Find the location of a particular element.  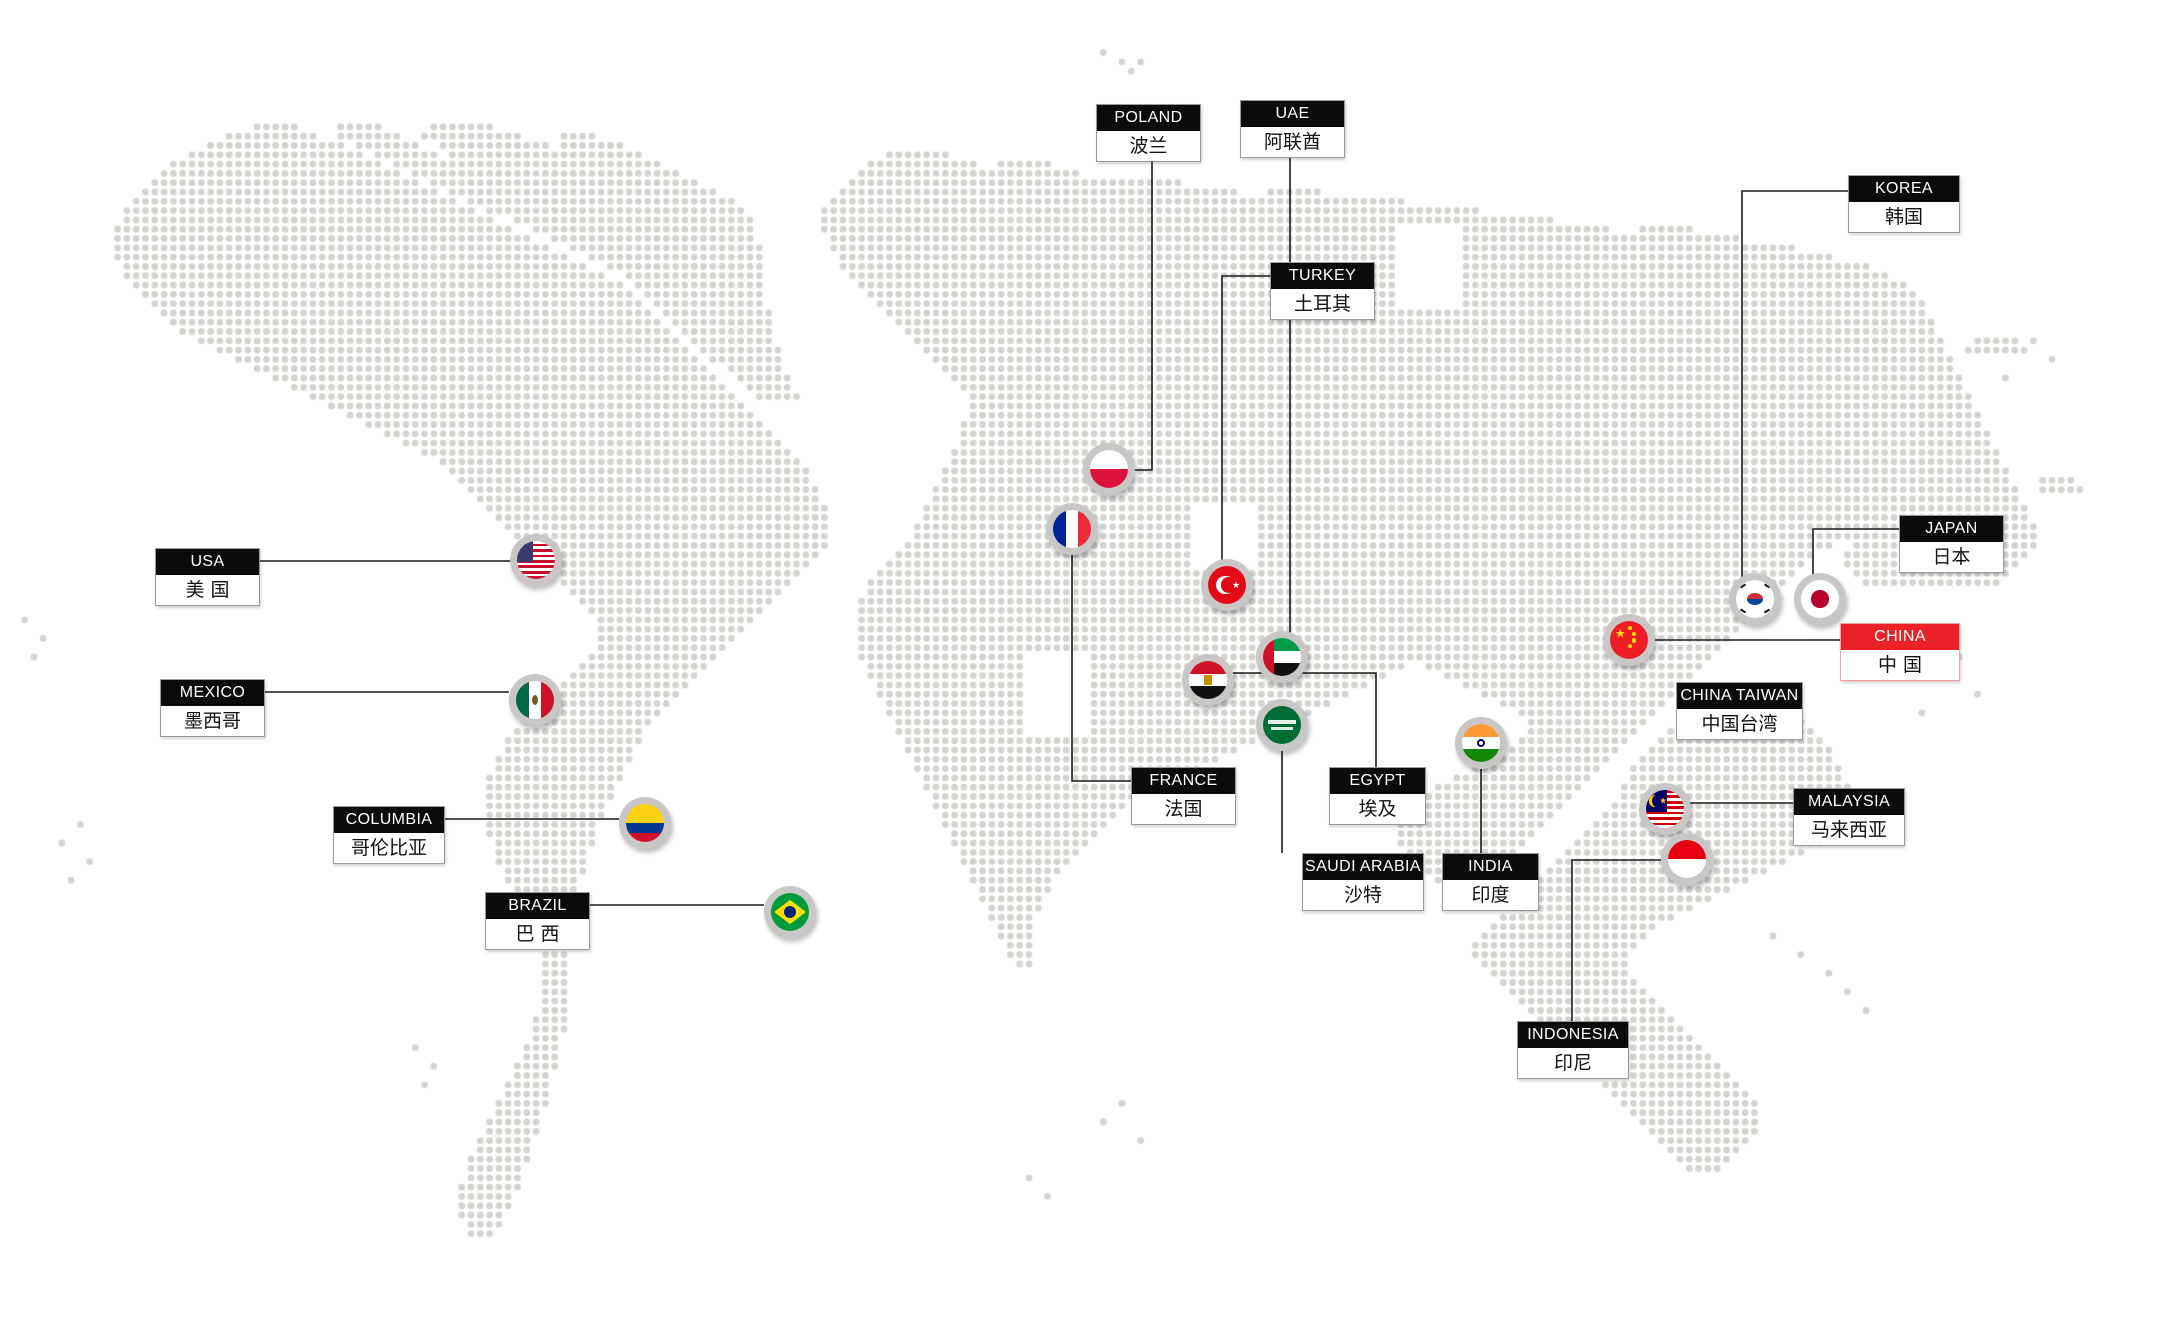

country-label-usa: USA 美 国 is located at coordinates (207, 577).